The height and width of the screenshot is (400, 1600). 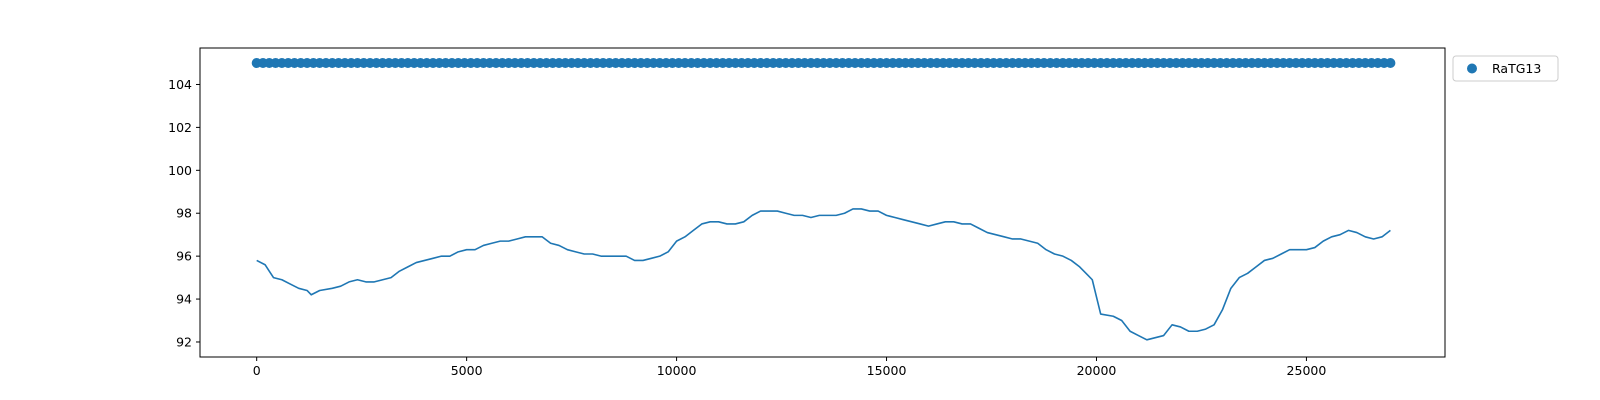 I want to click on scatter-point, so click(x=1390, y=63).